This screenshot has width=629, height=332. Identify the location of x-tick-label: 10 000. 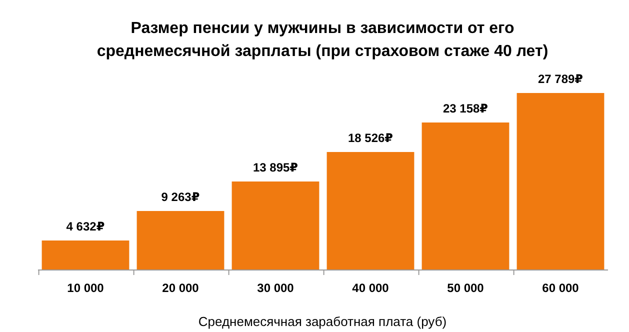
(85, 288).